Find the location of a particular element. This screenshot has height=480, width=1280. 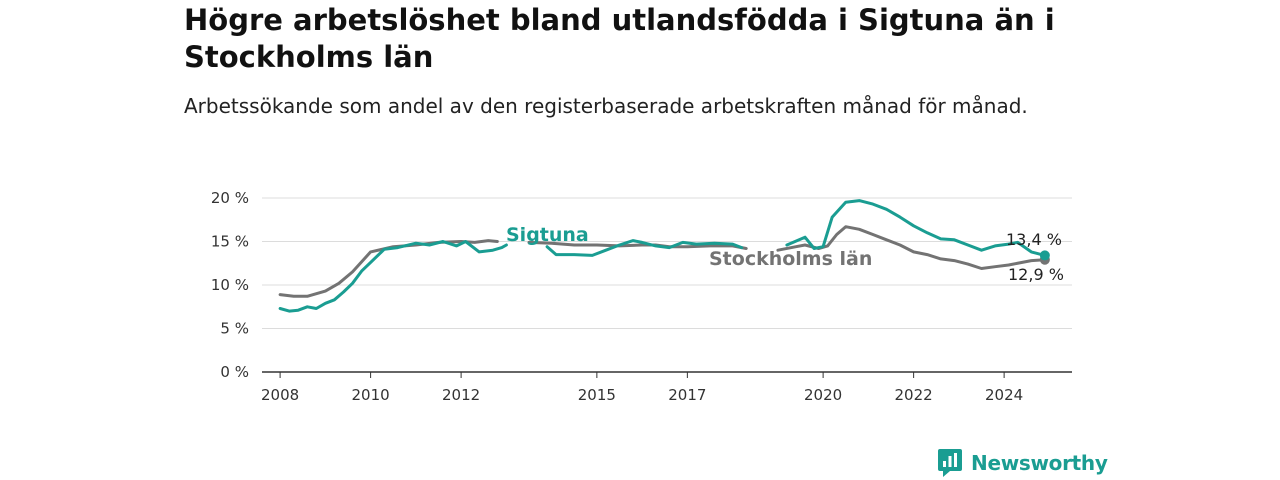

y-tick-label: 15 % is located at coordinates (230, 242).